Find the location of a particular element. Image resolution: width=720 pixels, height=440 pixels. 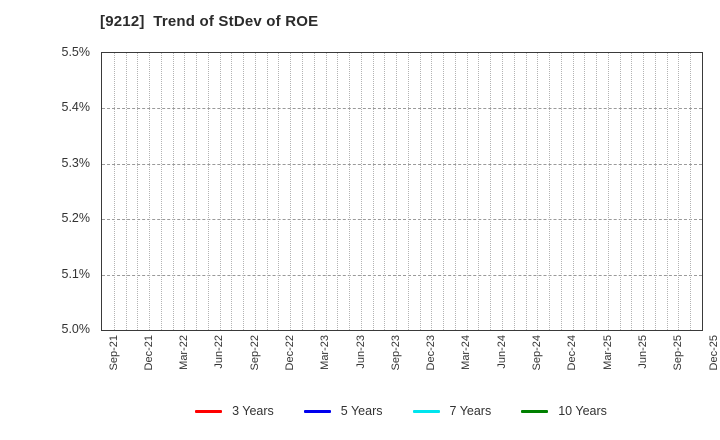

chart-title: [9212] Trend of StDev of ROE is located at coordinates (209, 21).